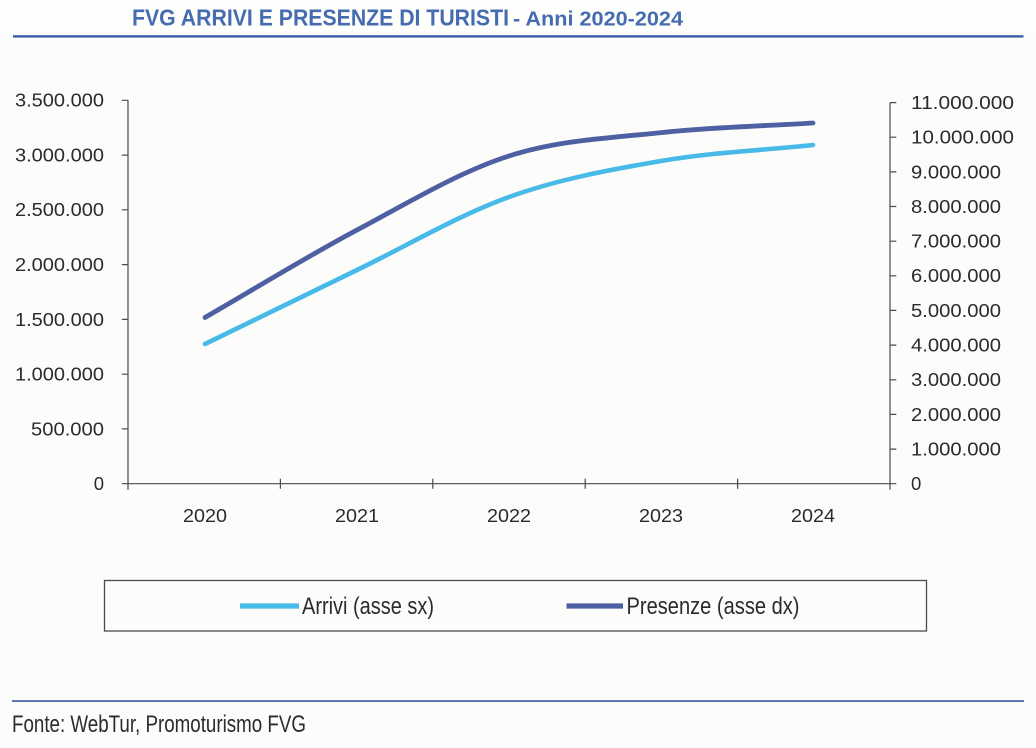  Describe the element at coordinates (813, 515) in the screenshot. I see `svg-text: 2024` at that location.